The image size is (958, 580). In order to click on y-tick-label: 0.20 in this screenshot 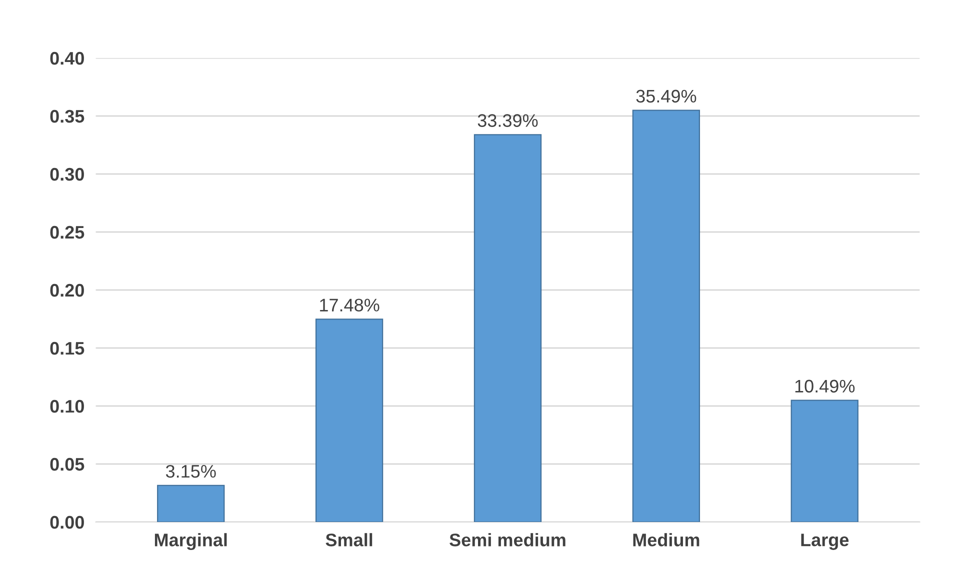, I will do `click(67, 290)`.